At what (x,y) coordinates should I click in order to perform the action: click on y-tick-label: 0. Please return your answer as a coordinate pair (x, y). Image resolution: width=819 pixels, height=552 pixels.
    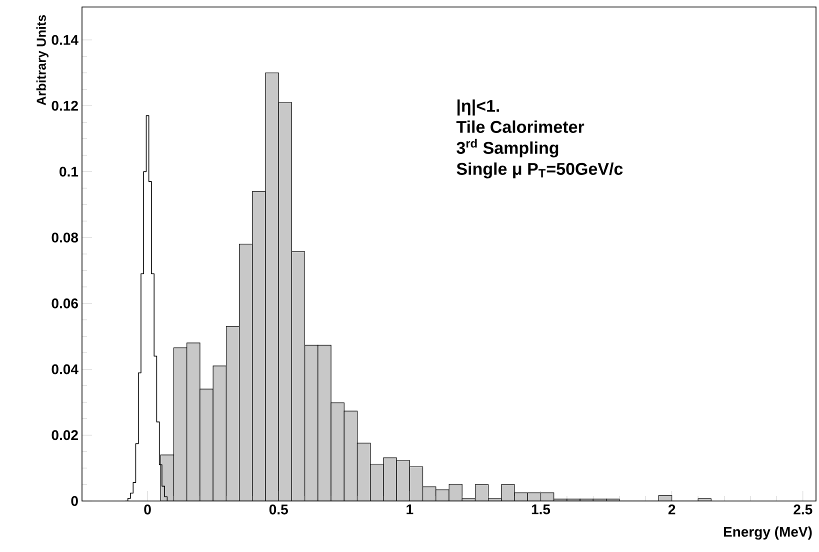
    Looking at the image, I should click on (74, 501).